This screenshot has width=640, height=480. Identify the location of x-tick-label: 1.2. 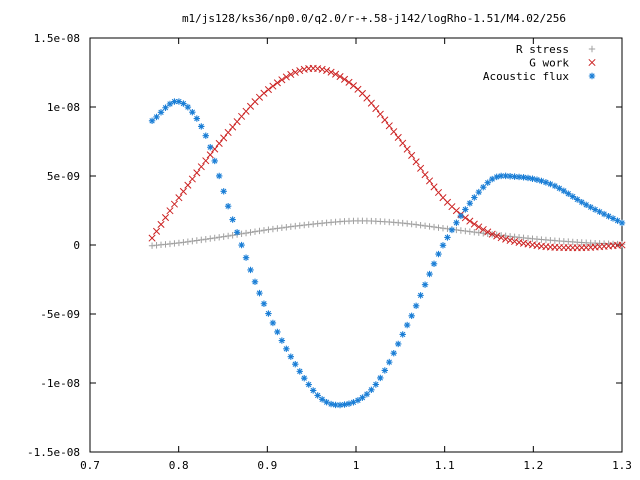
(533, 465).